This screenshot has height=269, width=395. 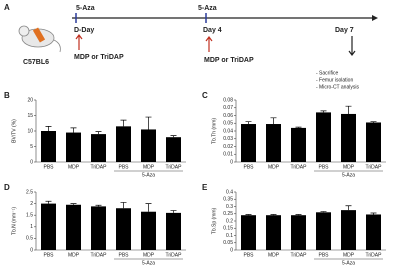 I want to click on analysis-step: - Femur isolation, so click(x=334, y=80).